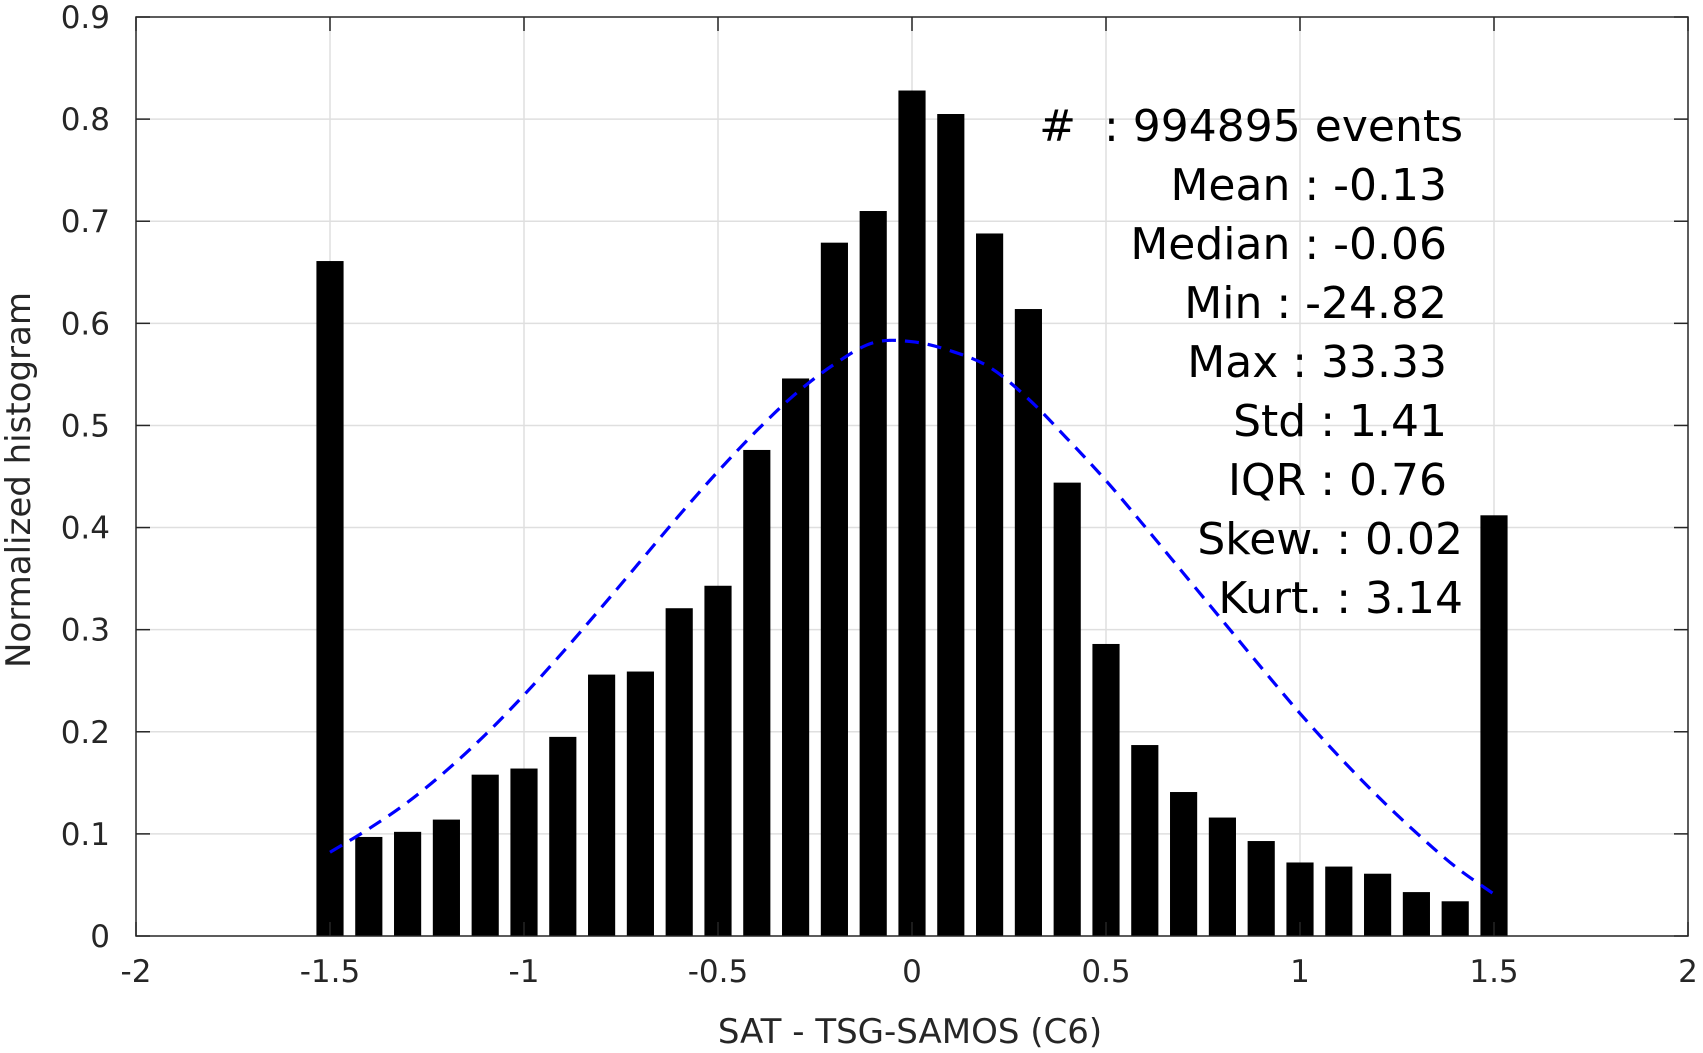 This screenshot has height=1053, width=1703. What do you see at coordinates (1493, 972) in the screenshot?
I see `x-tick-label: 1.5` at bounding box center [1493, 972].